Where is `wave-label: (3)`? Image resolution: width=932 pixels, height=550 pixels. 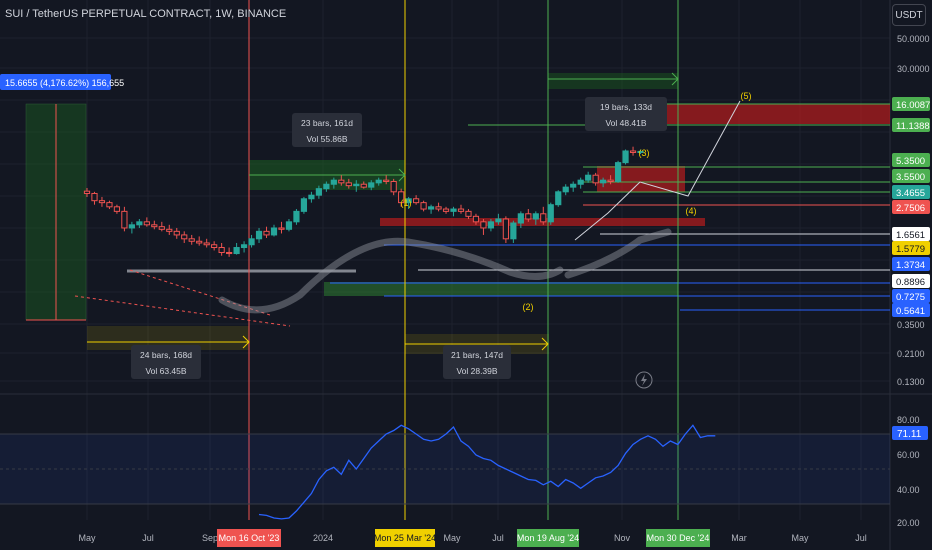 wave-label: (3) is located at coordinates (644, 153).